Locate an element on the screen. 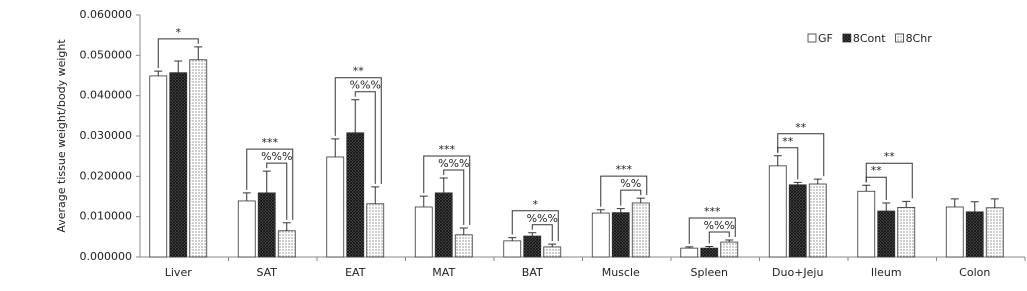  x-tick-label: BAT is located at coordinates (532, 272).